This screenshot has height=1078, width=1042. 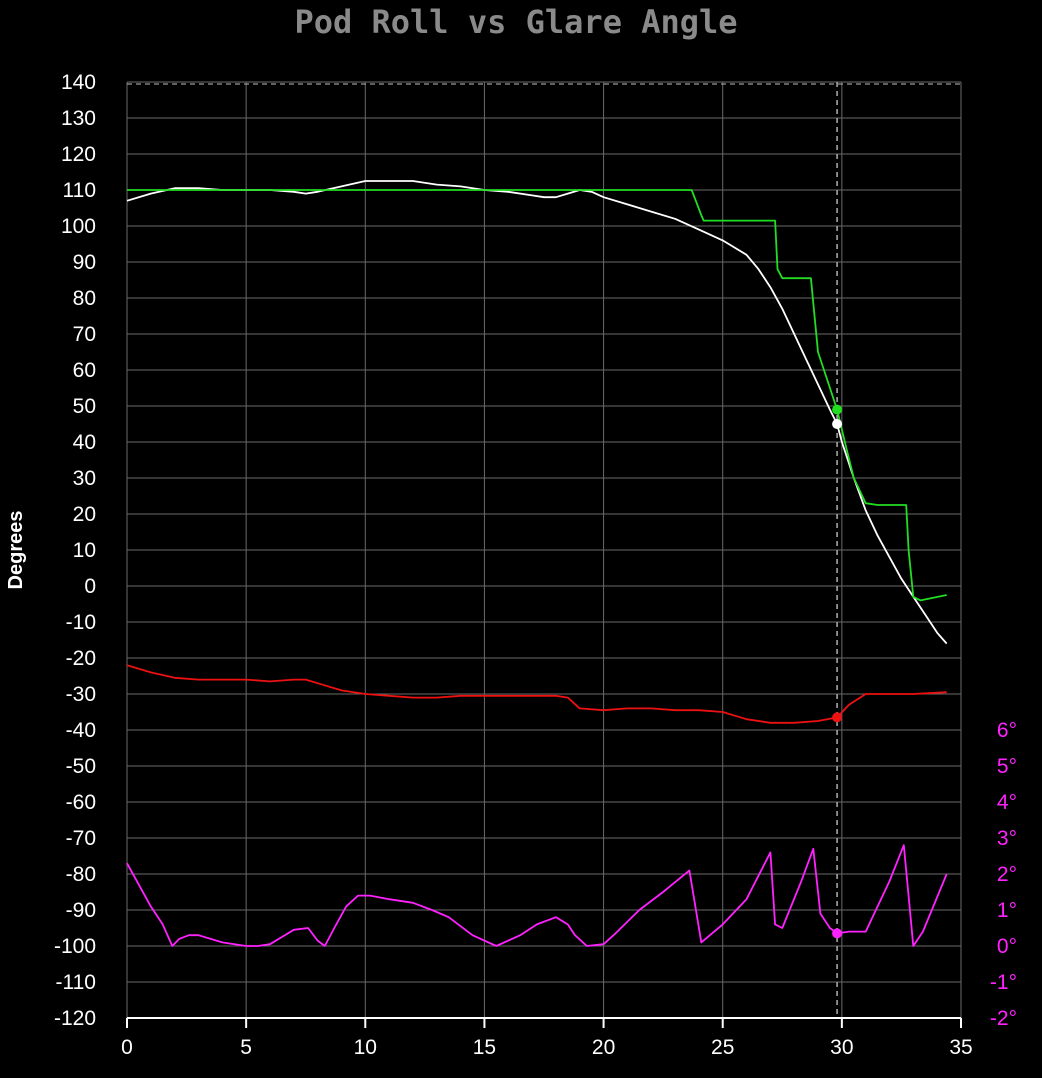 I want to click on y2-tick-label: 0°, so click(x=1007, y=946).